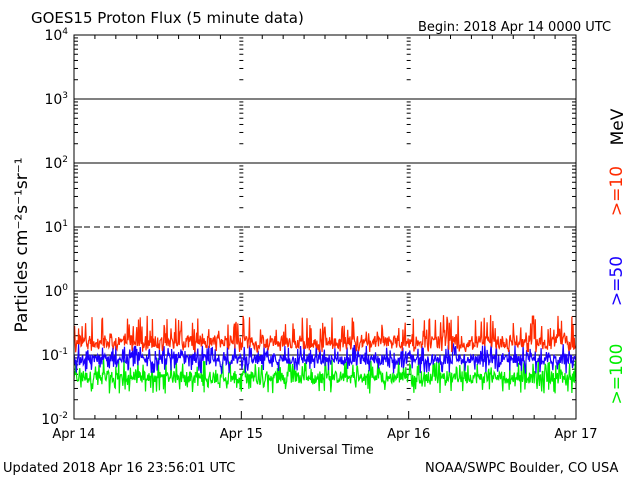 The height and width of the screenshot is (480, 640). What do you see at coordinates (54, 419) in the screenshot?
I see `y-tick-label: 10-2` at bounding box center [54, 419].